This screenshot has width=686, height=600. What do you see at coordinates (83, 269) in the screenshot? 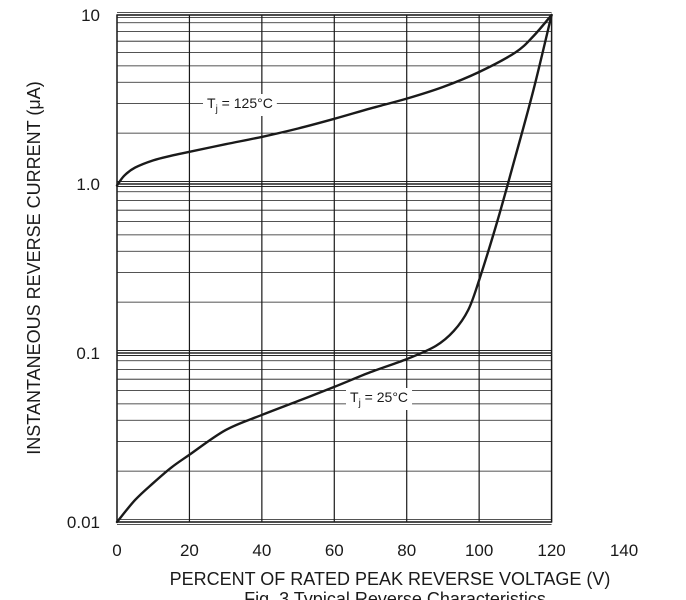
I see `y-tick-labels: 0.01 0.1 1.0 10` at bounding box center [83, 269].